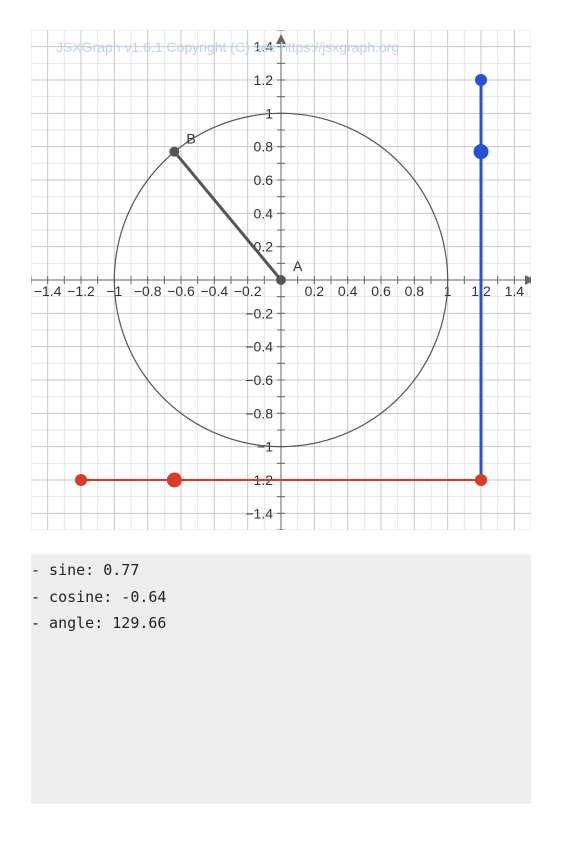 The width and height of the screenshot is (566, 845). Describe the element at coordinates (264, 47) in the screenshot. I see `y-tick-label: 1.4` at that location.